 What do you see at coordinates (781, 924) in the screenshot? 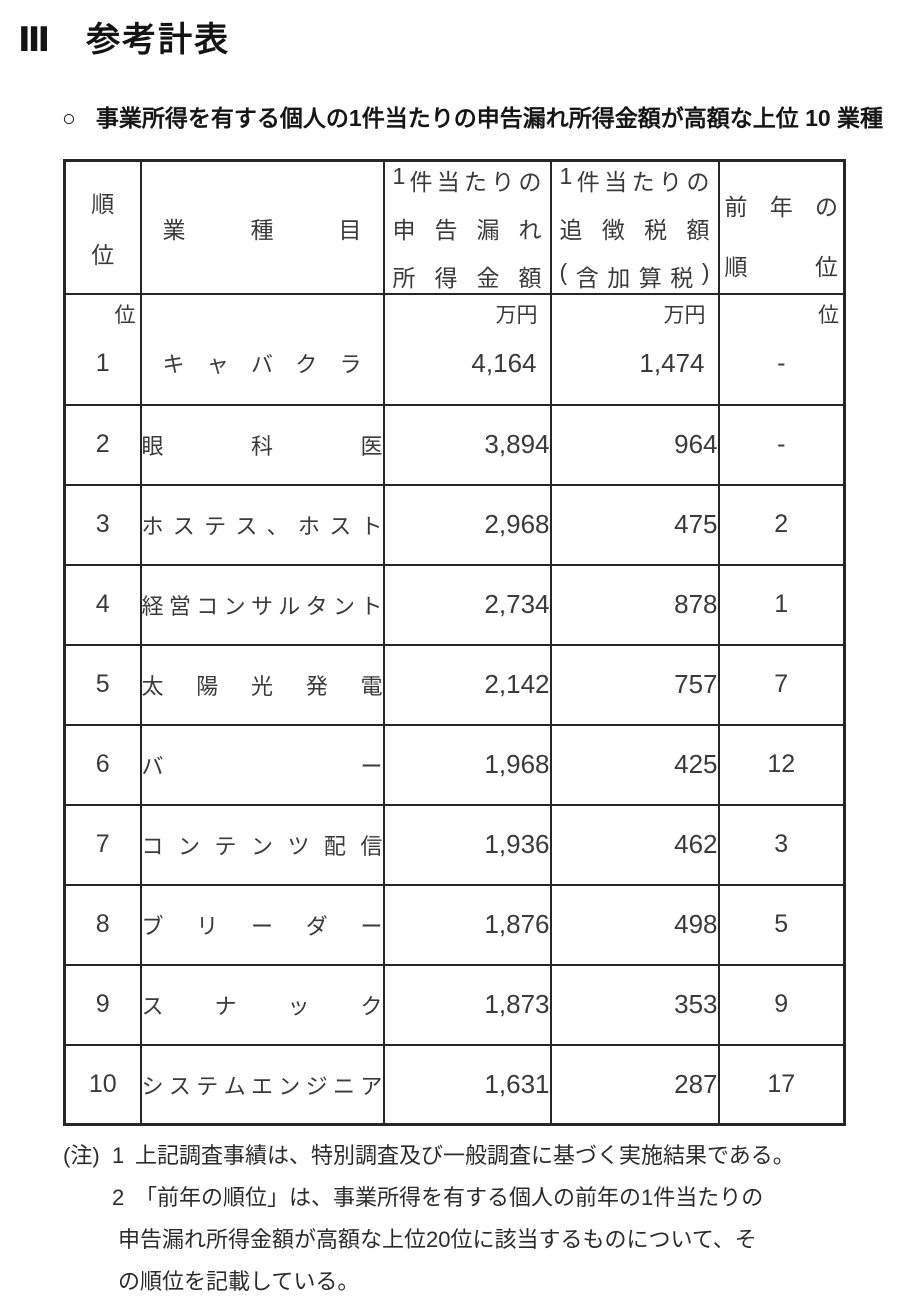
I see `prev-rank-cell: 5` at bounding box center [781, 924].